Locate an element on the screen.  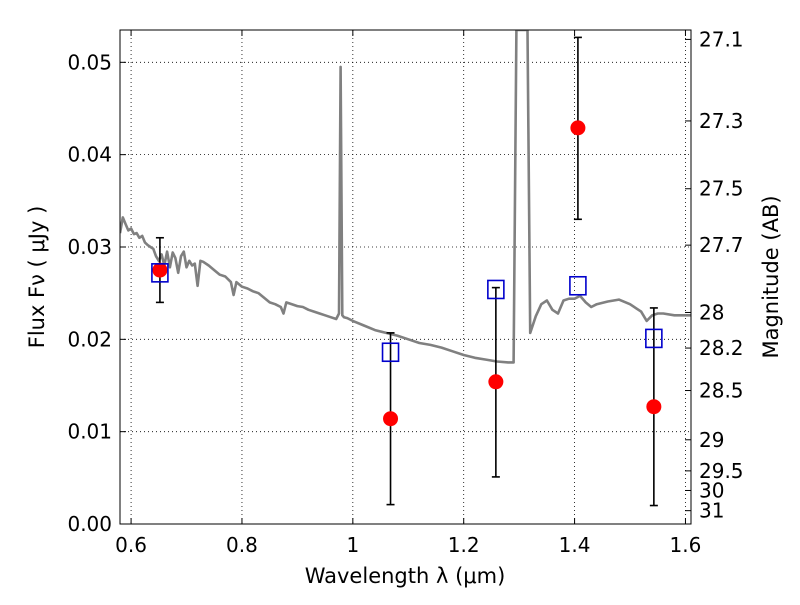
y2-tick-label: 28 is located at coordinates (711, 312).